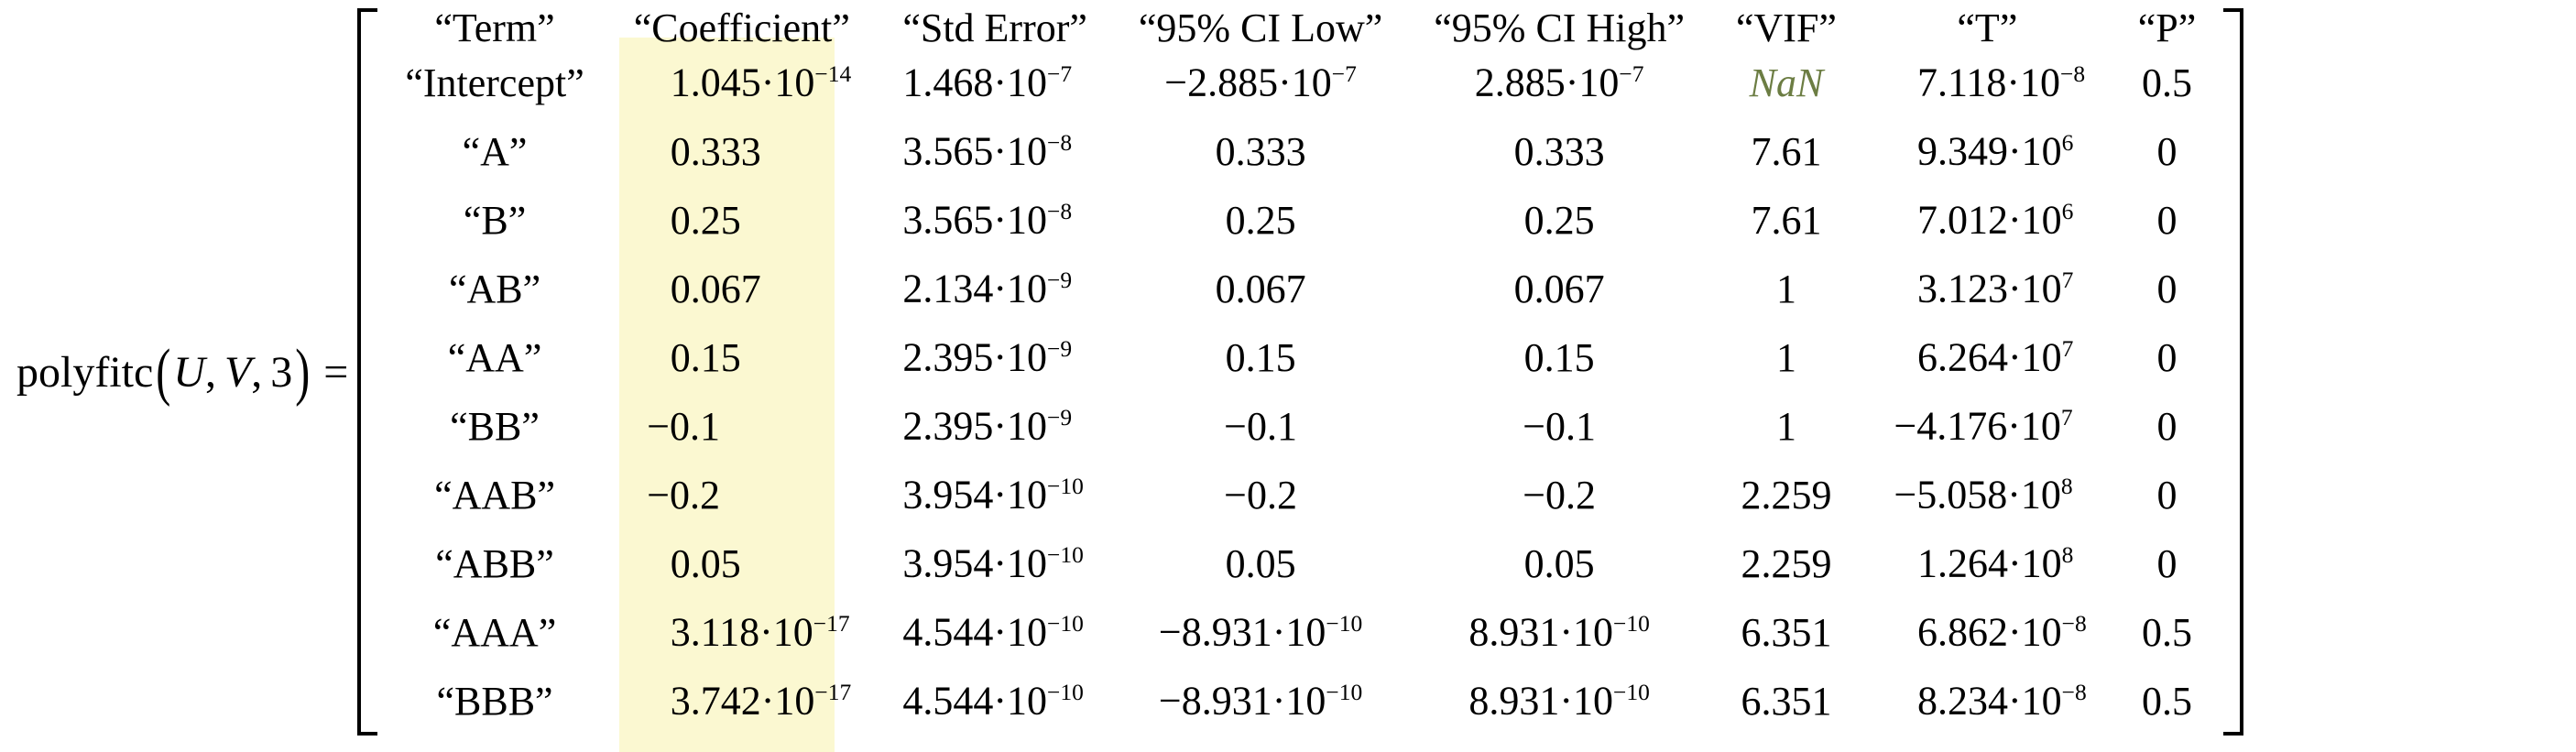 The width and height of the screenshot is (2576, 752). What do you see at coordinates (336, 372) in the screenshot?
I see `equals-sign: =` at bounding box center [336, 372].